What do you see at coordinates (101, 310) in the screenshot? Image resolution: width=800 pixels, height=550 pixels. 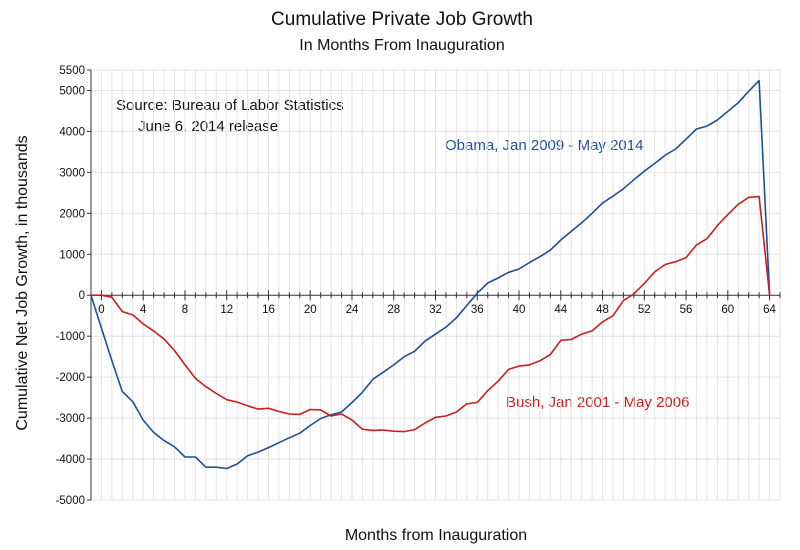 I see `x-tick-label: 0` at bounding box center [101, 310].